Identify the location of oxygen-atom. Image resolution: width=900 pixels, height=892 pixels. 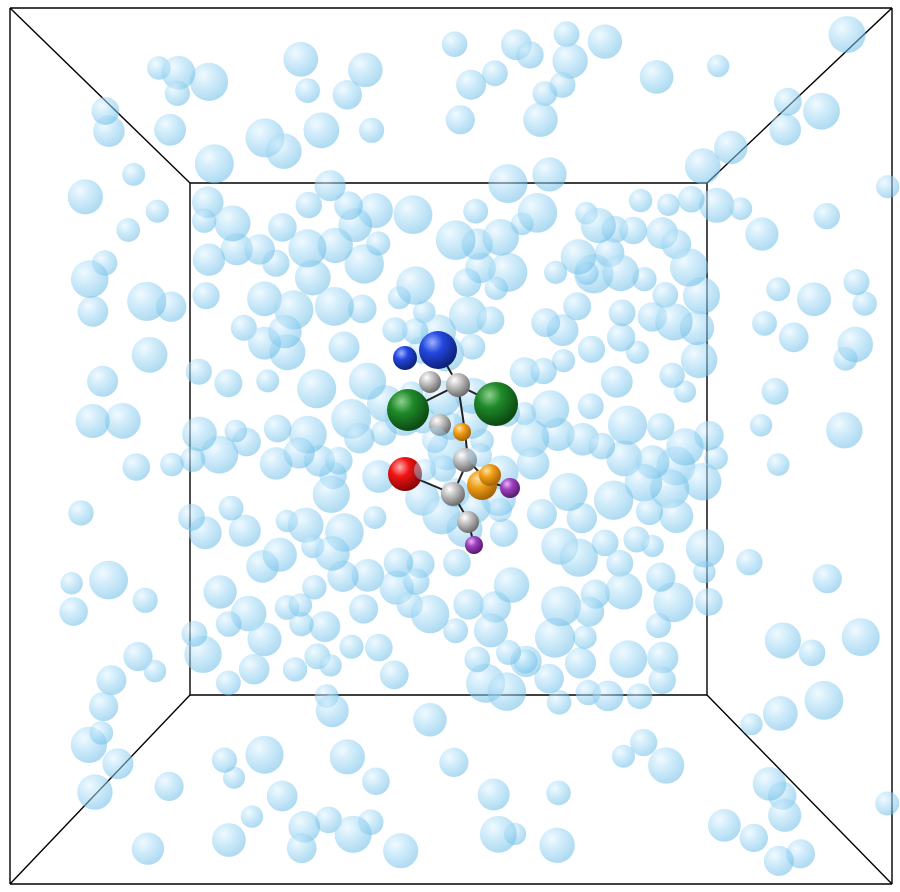
(405, 474).